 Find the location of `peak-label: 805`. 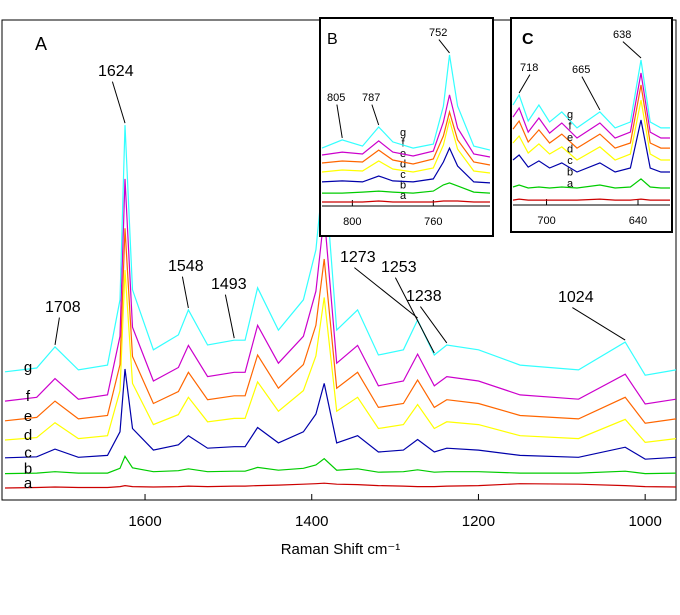

peak-label: 805 is located at coordinates (336, 98).